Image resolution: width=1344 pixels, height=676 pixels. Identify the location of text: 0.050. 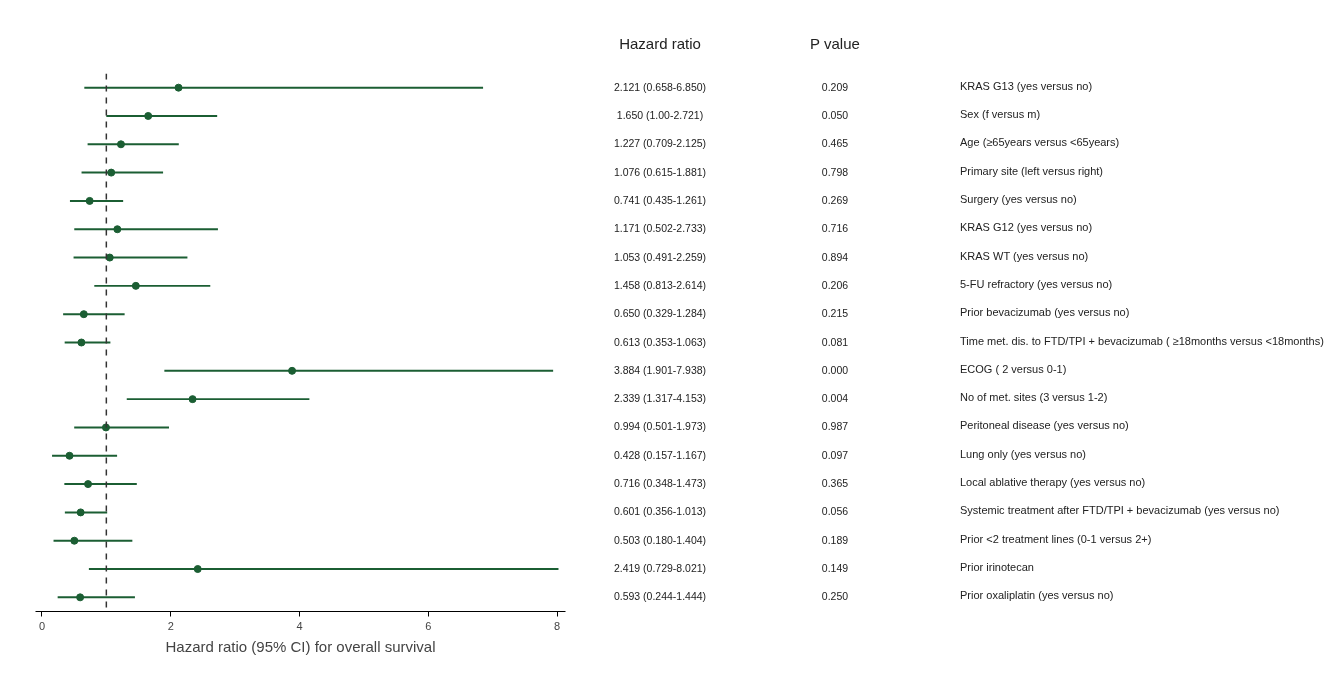
(835, 115).